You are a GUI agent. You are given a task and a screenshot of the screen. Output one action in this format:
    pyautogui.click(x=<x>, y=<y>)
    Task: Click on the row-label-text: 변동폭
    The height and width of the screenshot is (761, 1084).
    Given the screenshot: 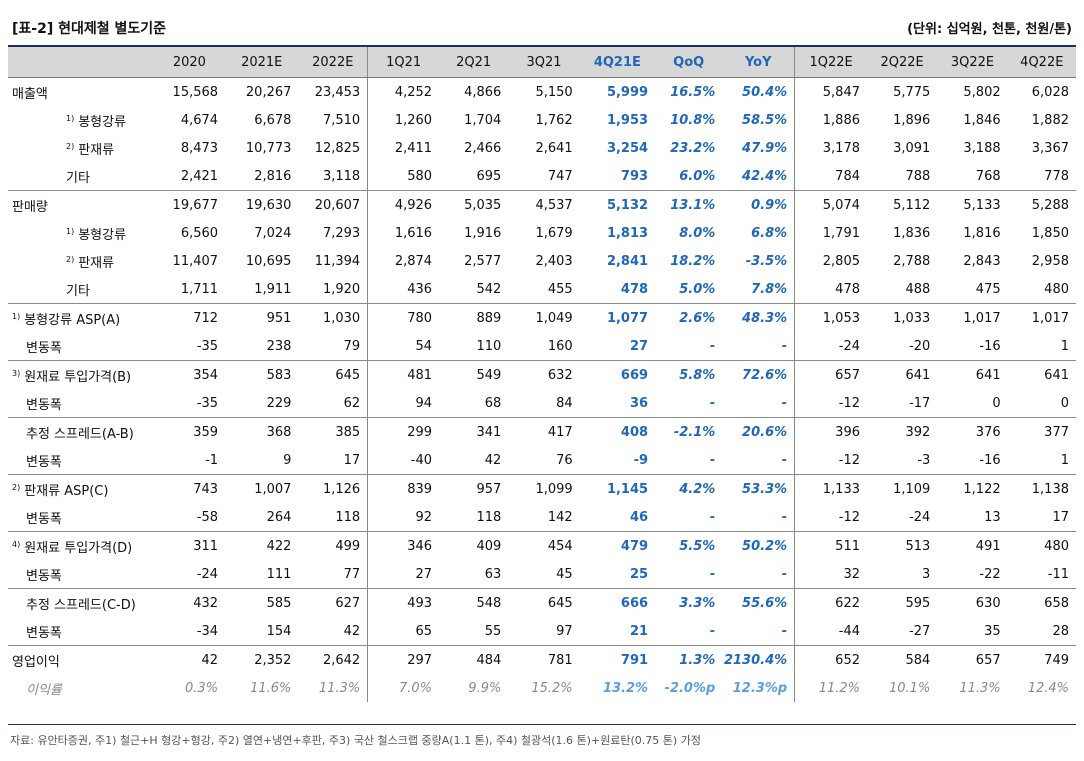 What is the action you would take?
    pyautogui.click(x=44, y=633)
    